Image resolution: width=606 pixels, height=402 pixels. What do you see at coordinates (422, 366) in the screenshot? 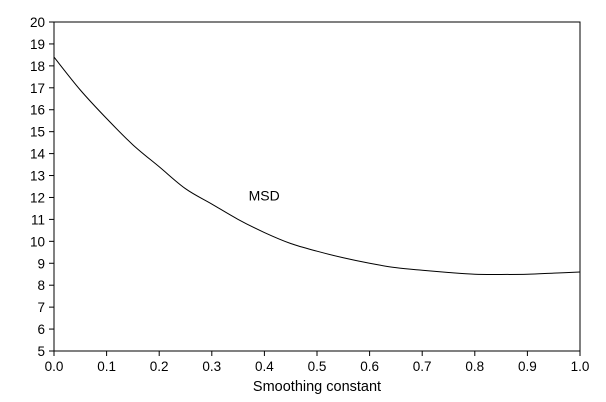
I see `x-tick-label: 0.7` at bounding box center [422, 366].